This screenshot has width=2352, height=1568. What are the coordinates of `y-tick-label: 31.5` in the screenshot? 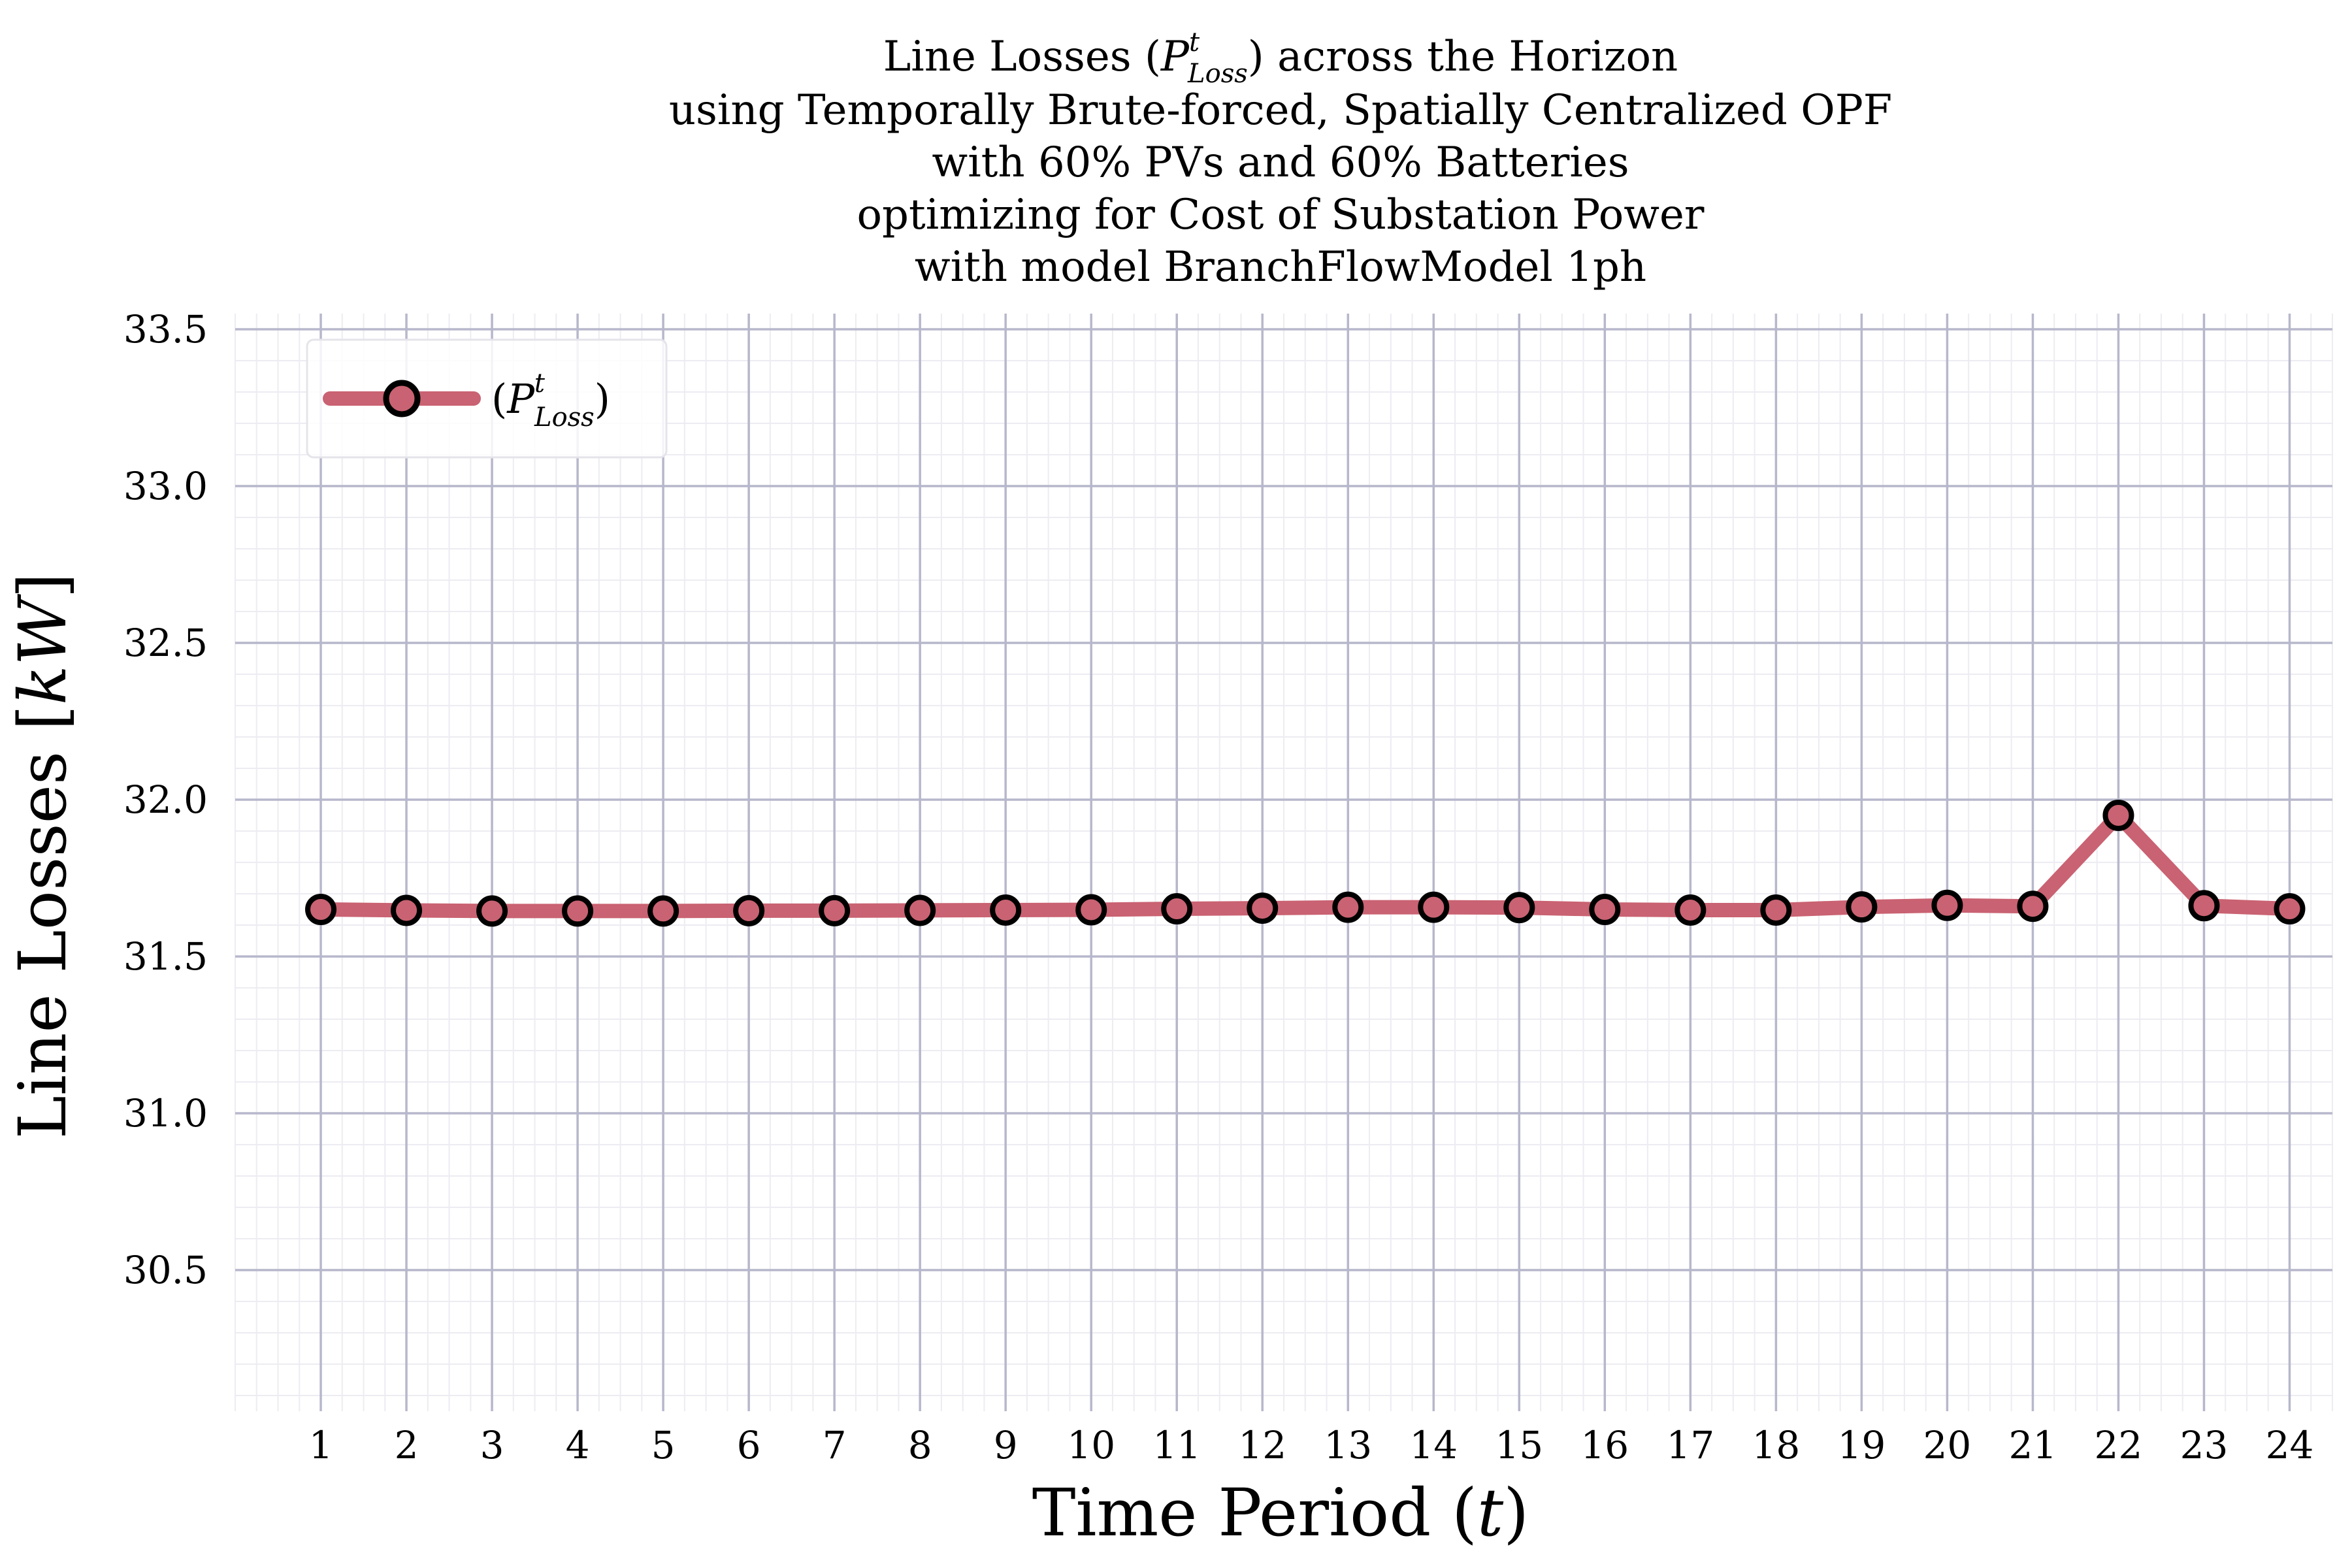 It's located at (165, 956).